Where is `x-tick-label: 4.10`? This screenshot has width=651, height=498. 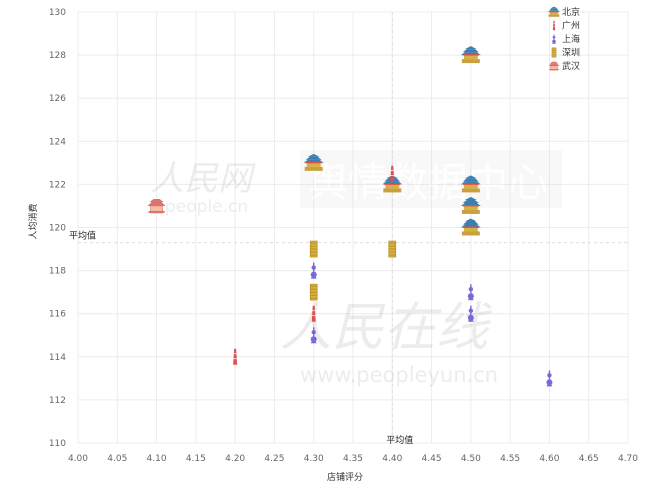
x-tick-label: 4.10 is located at coordinates (157, 459).